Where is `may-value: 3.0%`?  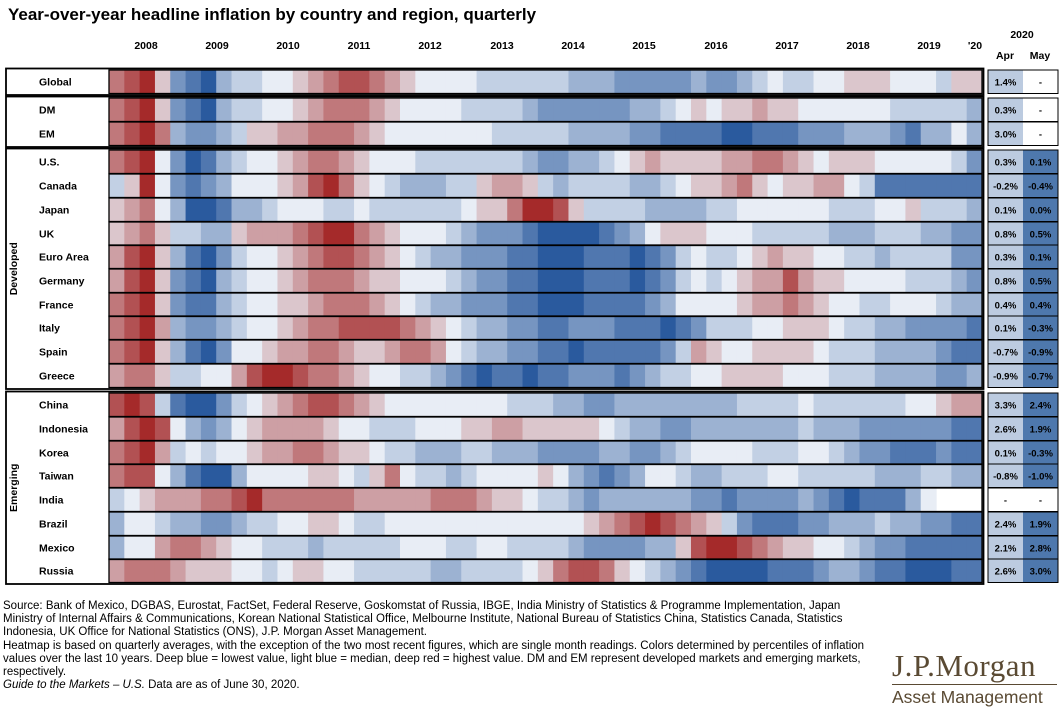 may-value: 3.0% is located at coordinates (1041, 572).